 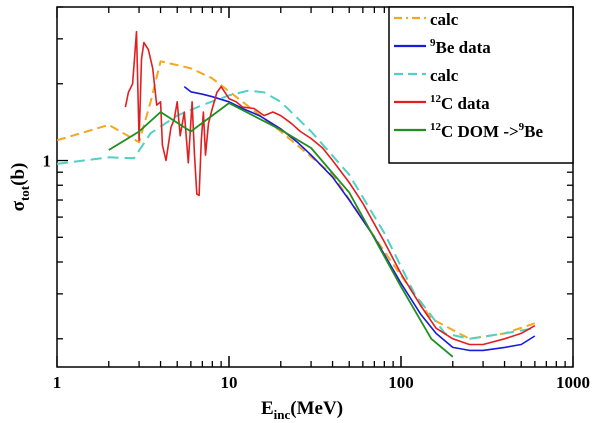 I want to click on x-axis-label: Einc(MeV), so click(x=302, y=410).